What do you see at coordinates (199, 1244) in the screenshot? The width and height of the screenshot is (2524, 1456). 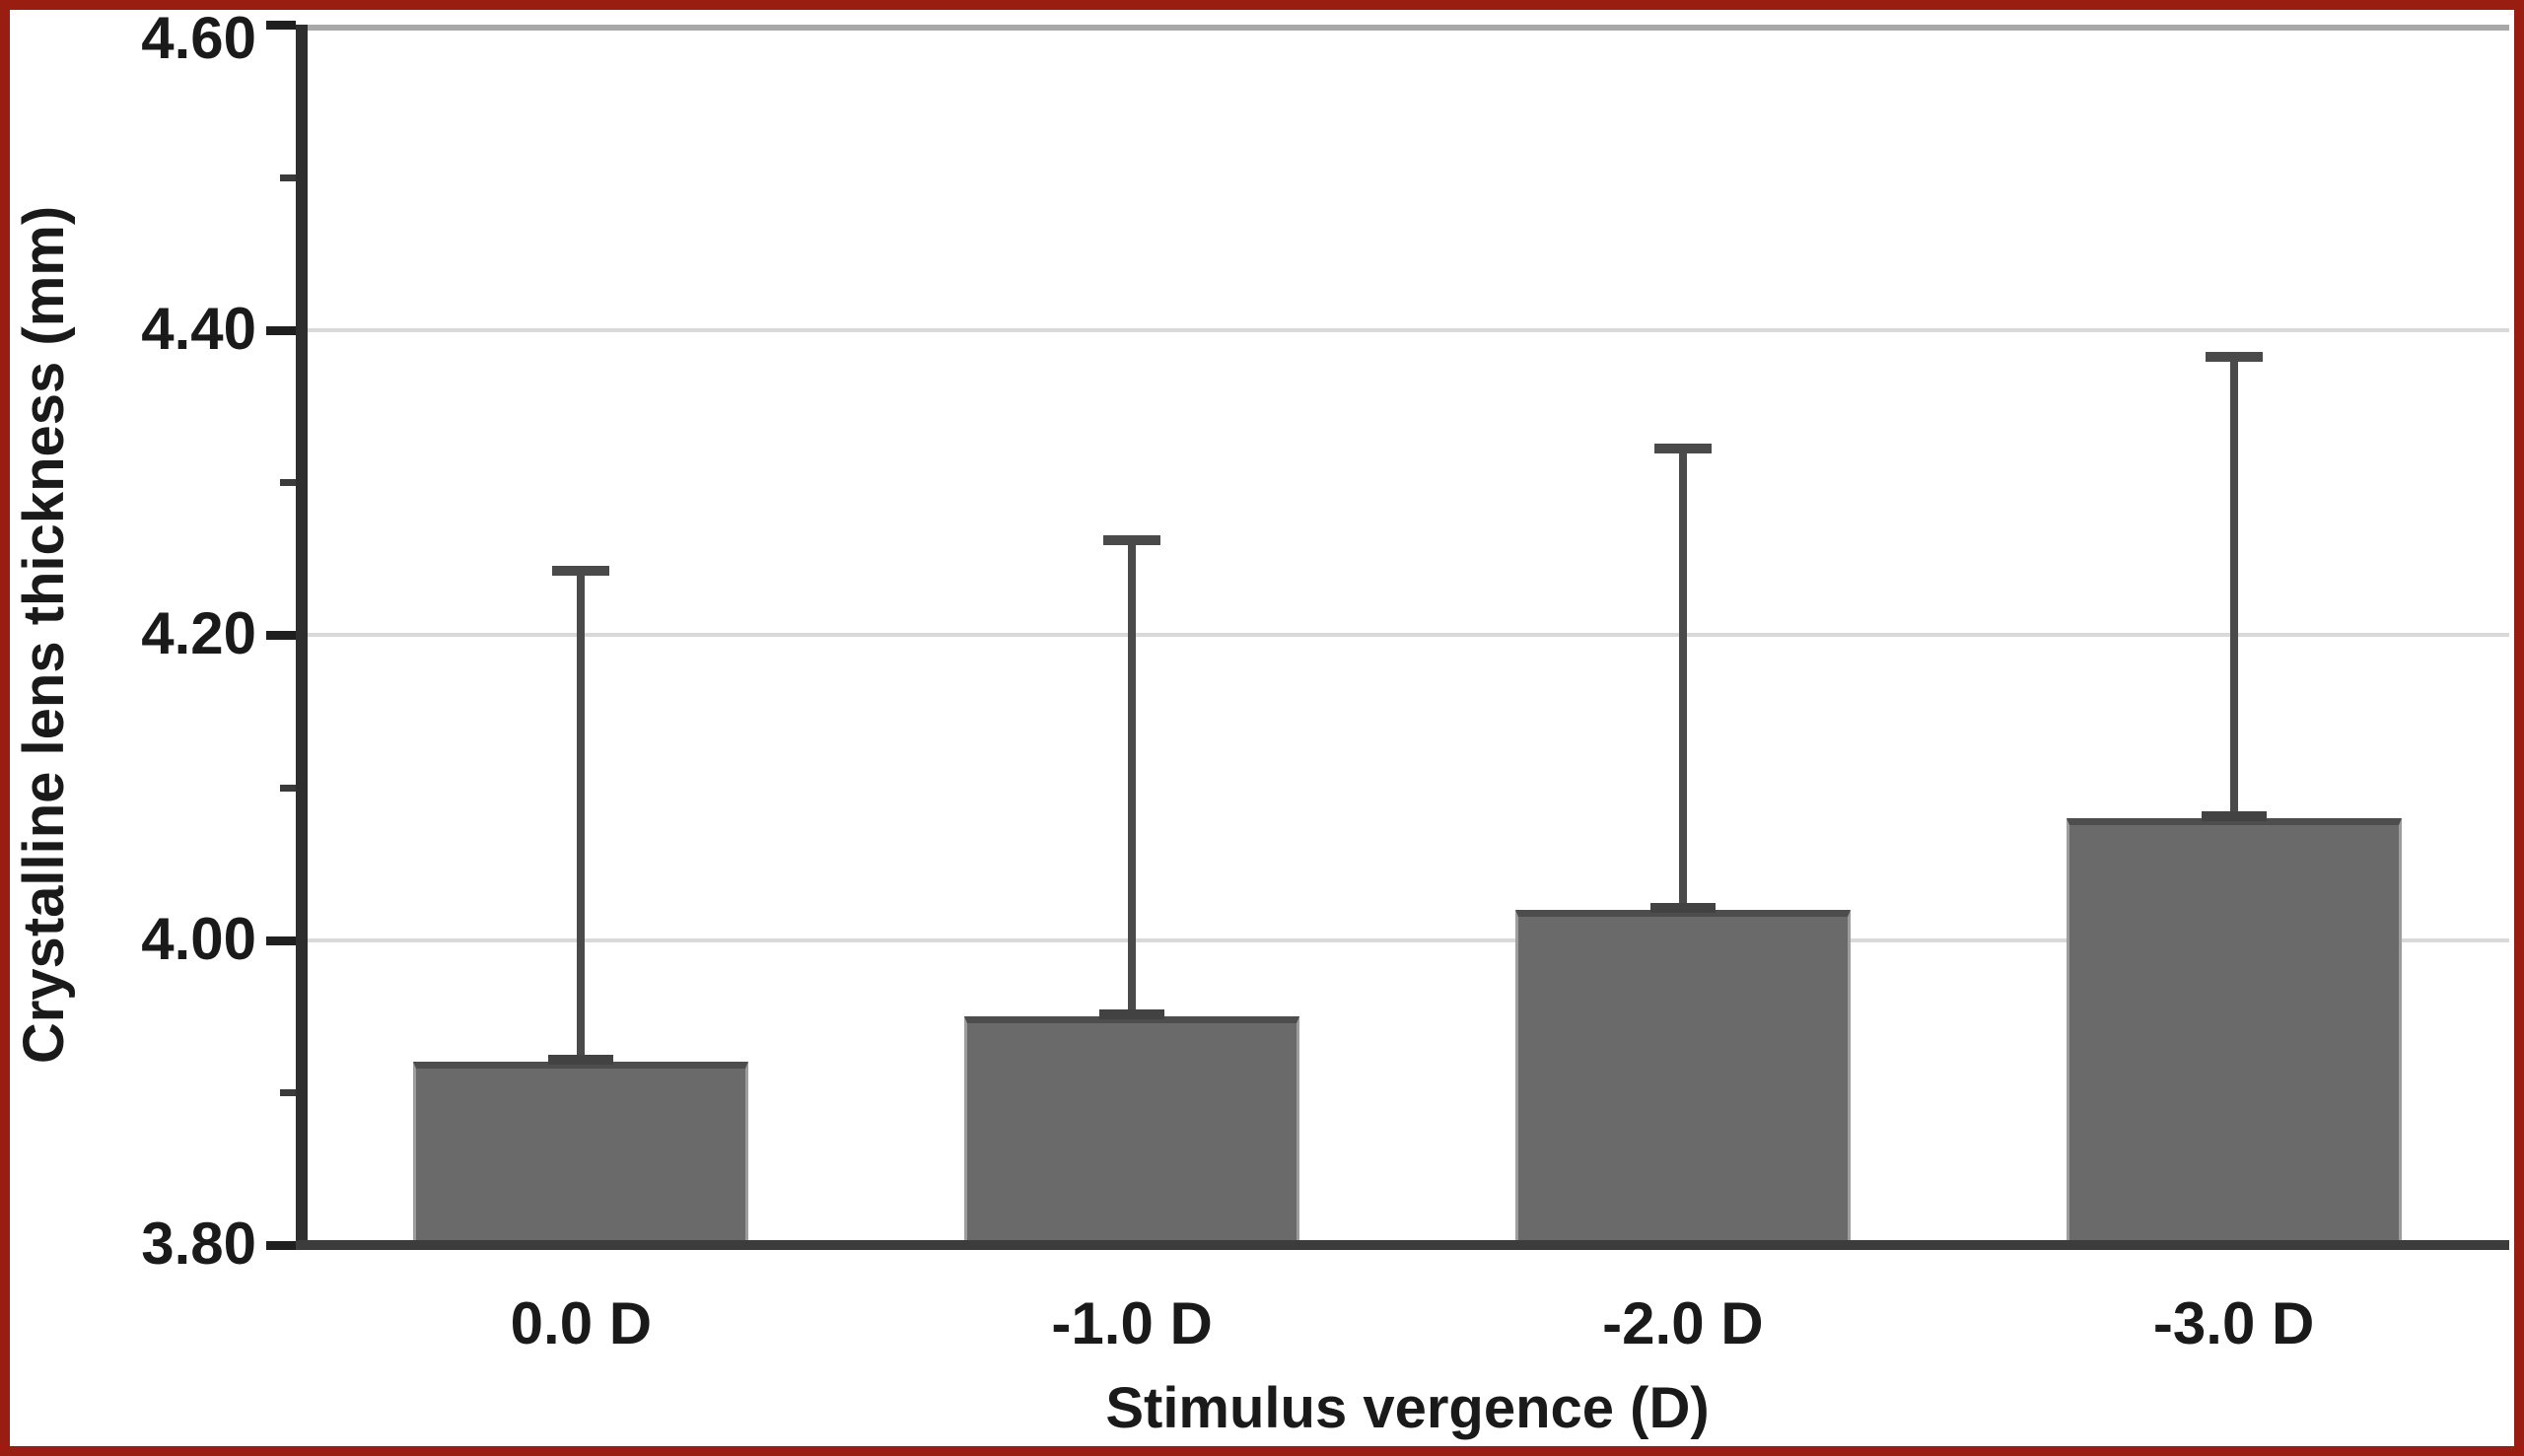 I see `y-tick-label: 3.80` at bounding box center [199, 1244].